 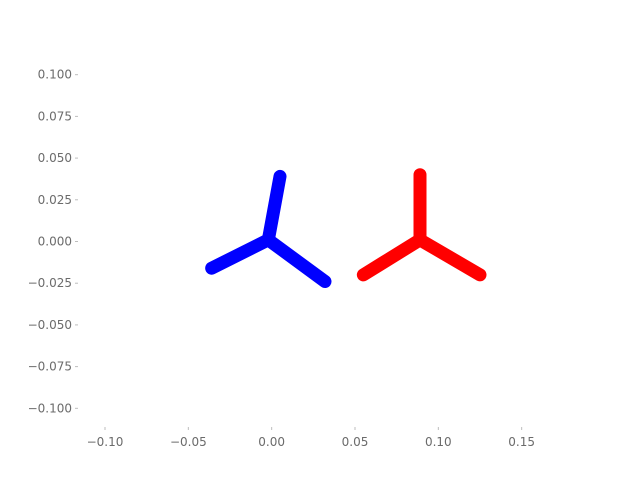 What do you see at coordinates (50, 408) in the screenshot?
I see `y-tick-label: −0.100` at bounding box center [50, 408].